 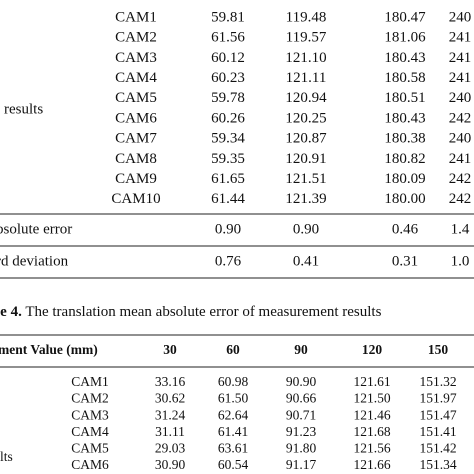 I want to click on cell: 59.35, so click(x=228, y=159).